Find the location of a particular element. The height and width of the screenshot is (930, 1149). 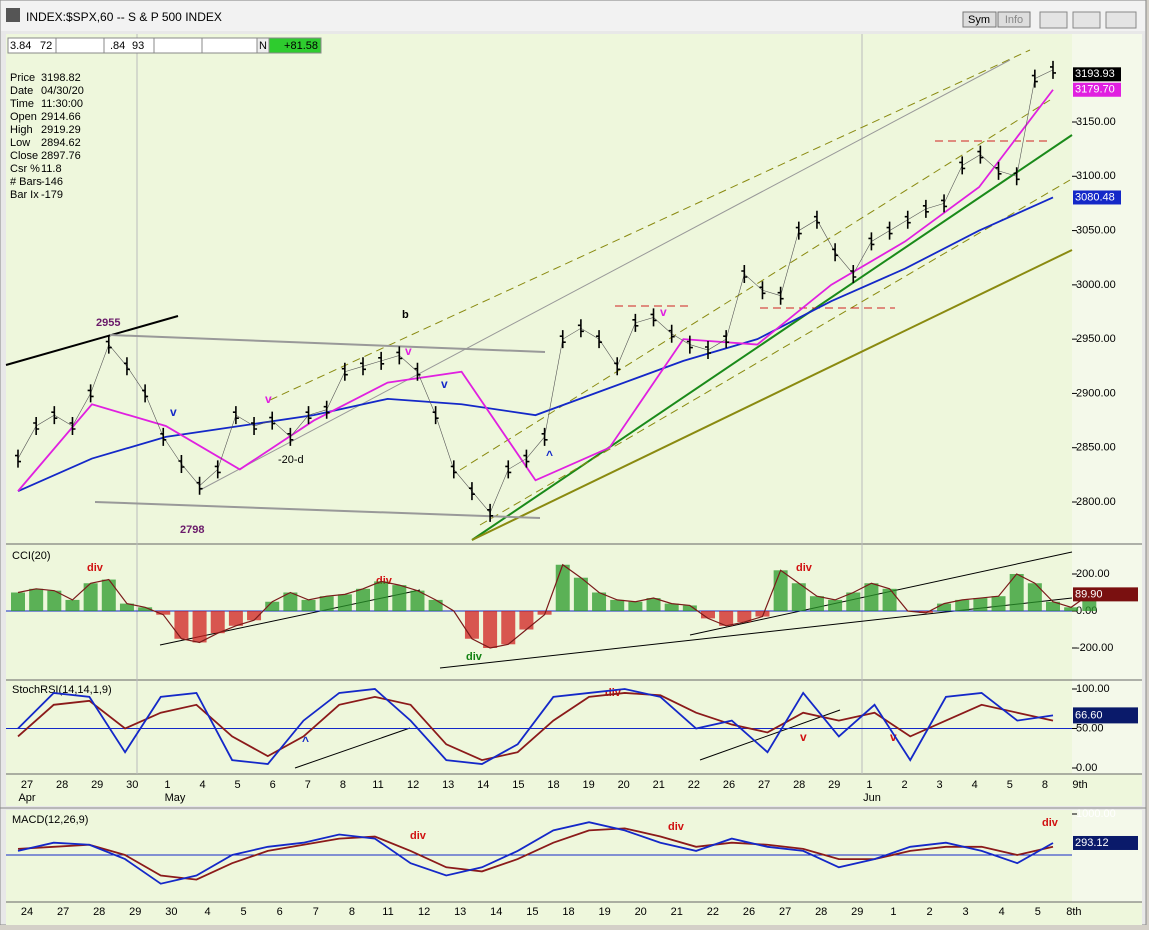

x-tick-label: 12 is located at coordinates (413, 785).